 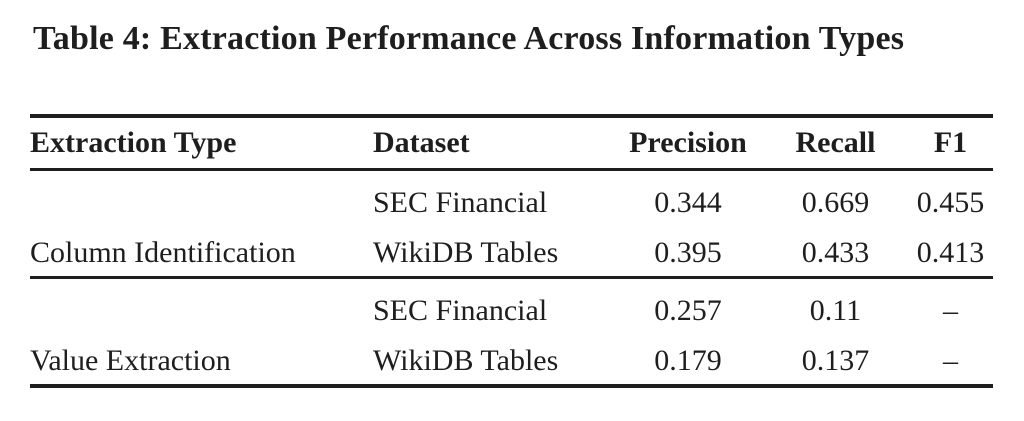 What do you see at coordinates (950, 252) in the screenshot?
I see `f1-cell: 0.413` at bounding box center [950, 252].